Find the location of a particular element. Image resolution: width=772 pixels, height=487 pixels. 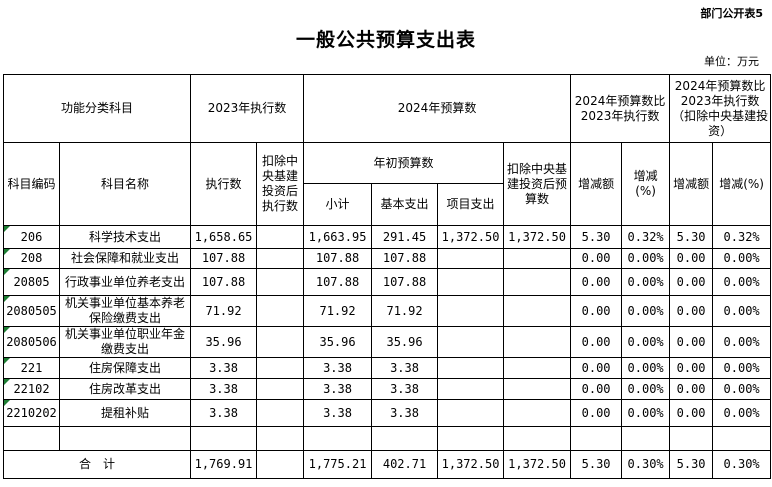

cell-code: 20805 is located at coordinates (31, 282).